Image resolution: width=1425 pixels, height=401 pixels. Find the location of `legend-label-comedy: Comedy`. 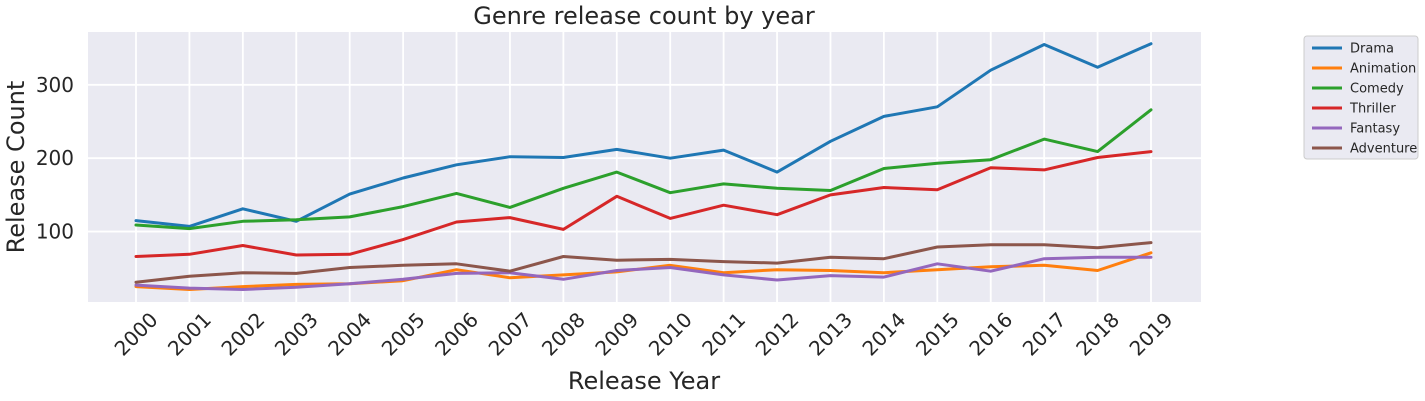

legend-label-comedy: Comedy is located at coordinates (1377, 89).